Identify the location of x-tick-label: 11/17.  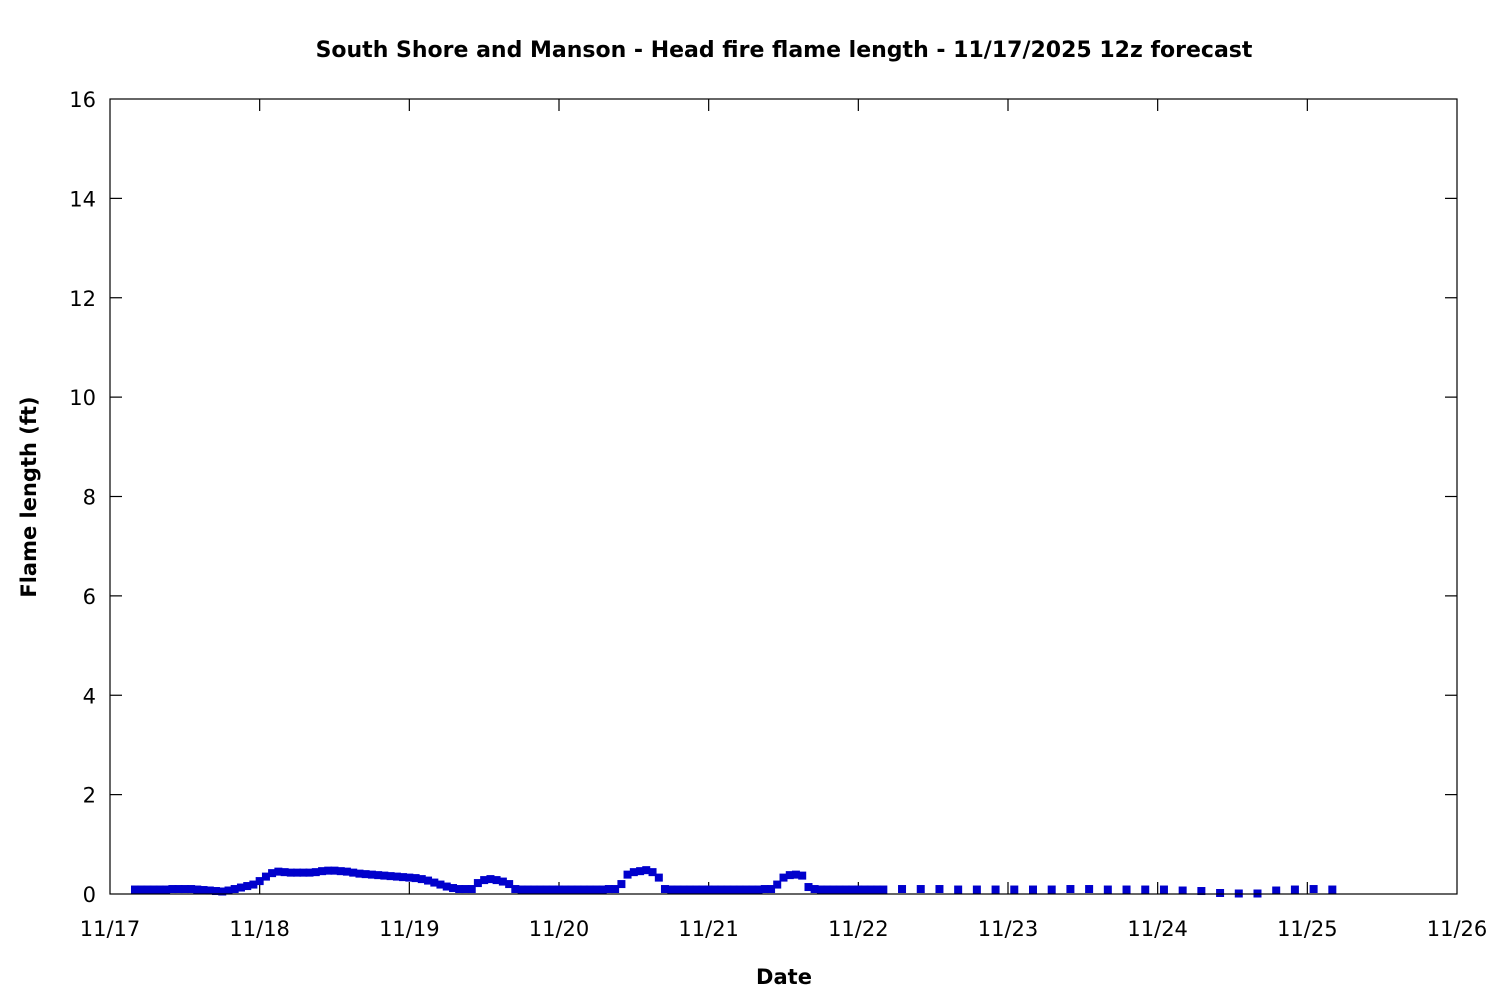
(110, 929).